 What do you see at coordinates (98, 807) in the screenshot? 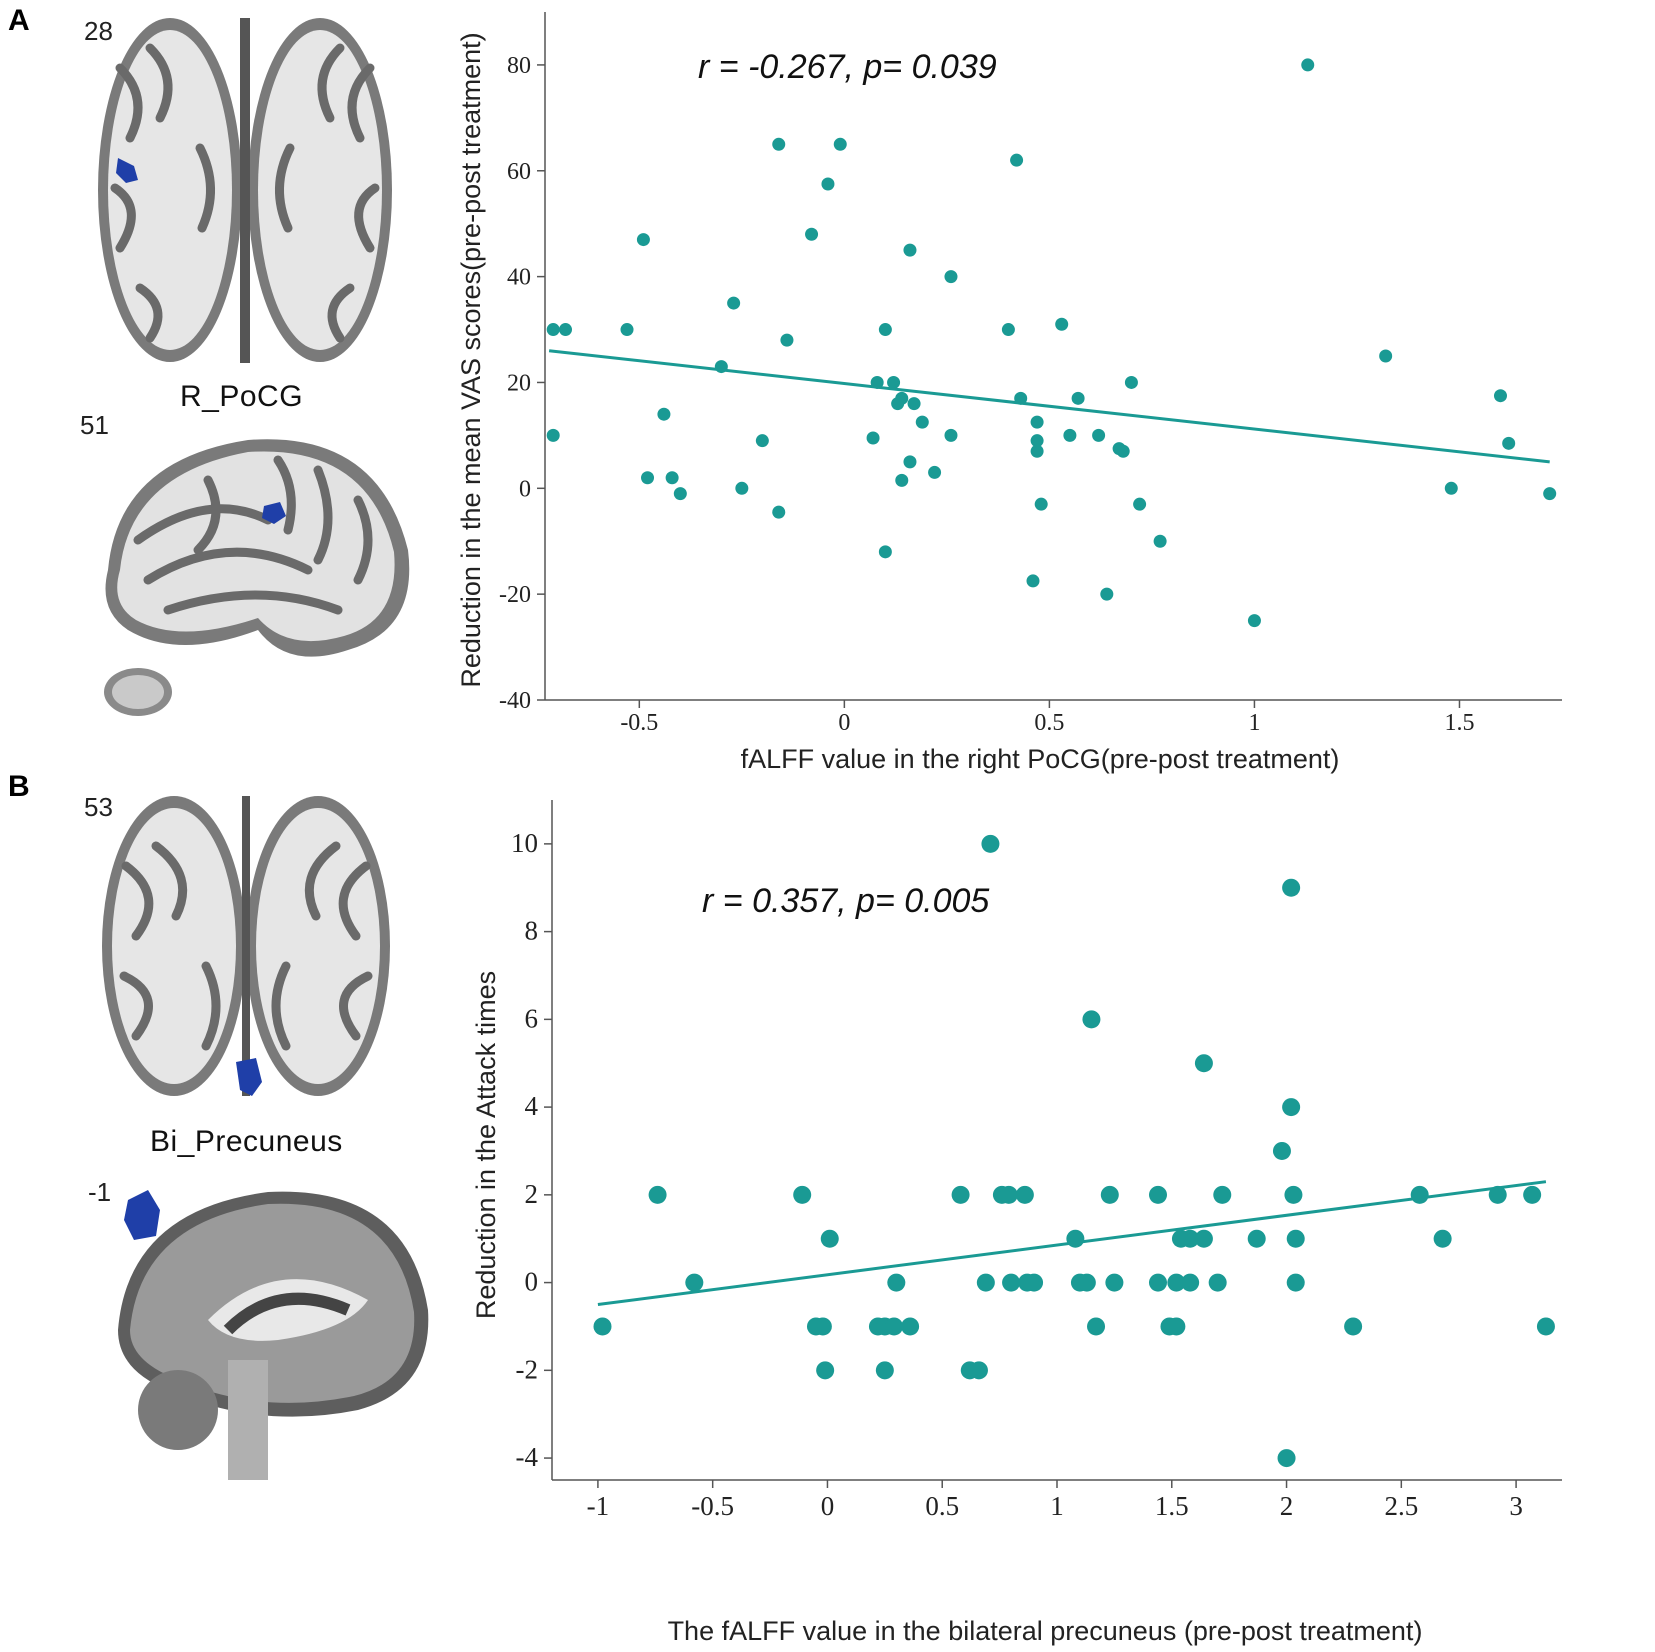
I see `slice-number-b-top: 53` at bounding box center [98, 807].